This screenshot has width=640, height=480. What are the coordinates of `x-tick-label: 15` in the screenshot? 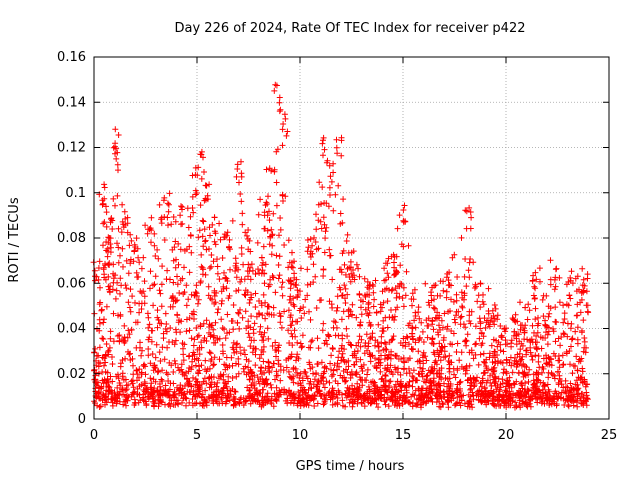 It's located at (403, 435).